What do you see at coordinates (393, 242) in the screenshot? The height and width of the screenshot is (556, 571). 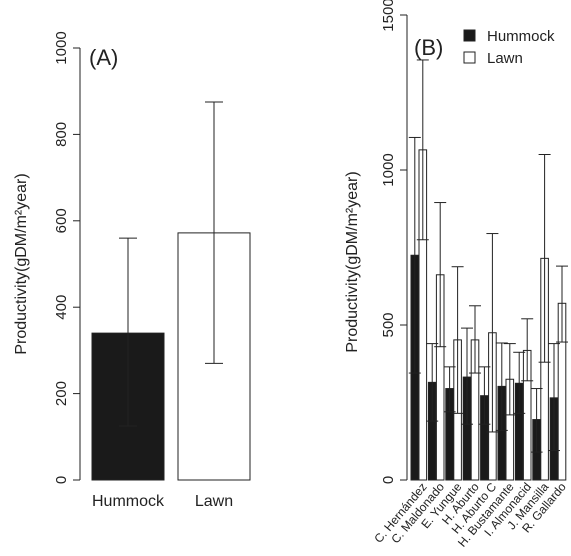 I see `panel-b-y-ticks: 0 500 1000 1500` at bounding box center [393, 242].